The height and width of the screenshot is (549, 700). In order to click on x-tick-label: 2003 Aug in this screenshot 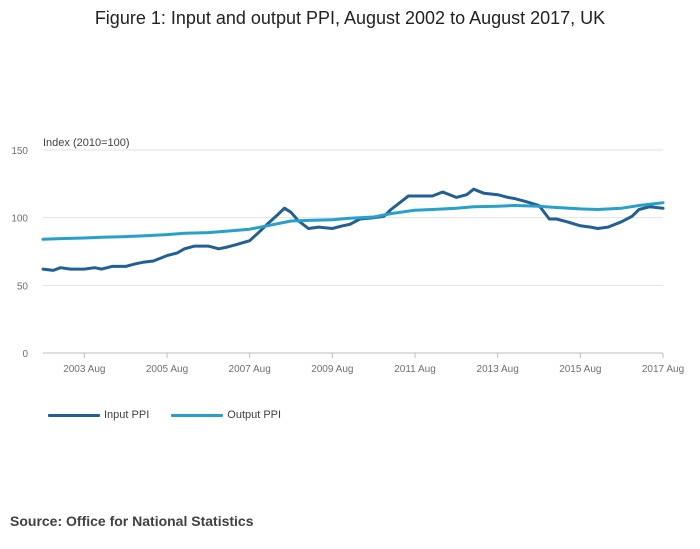, I will do `click(84, 369)`.